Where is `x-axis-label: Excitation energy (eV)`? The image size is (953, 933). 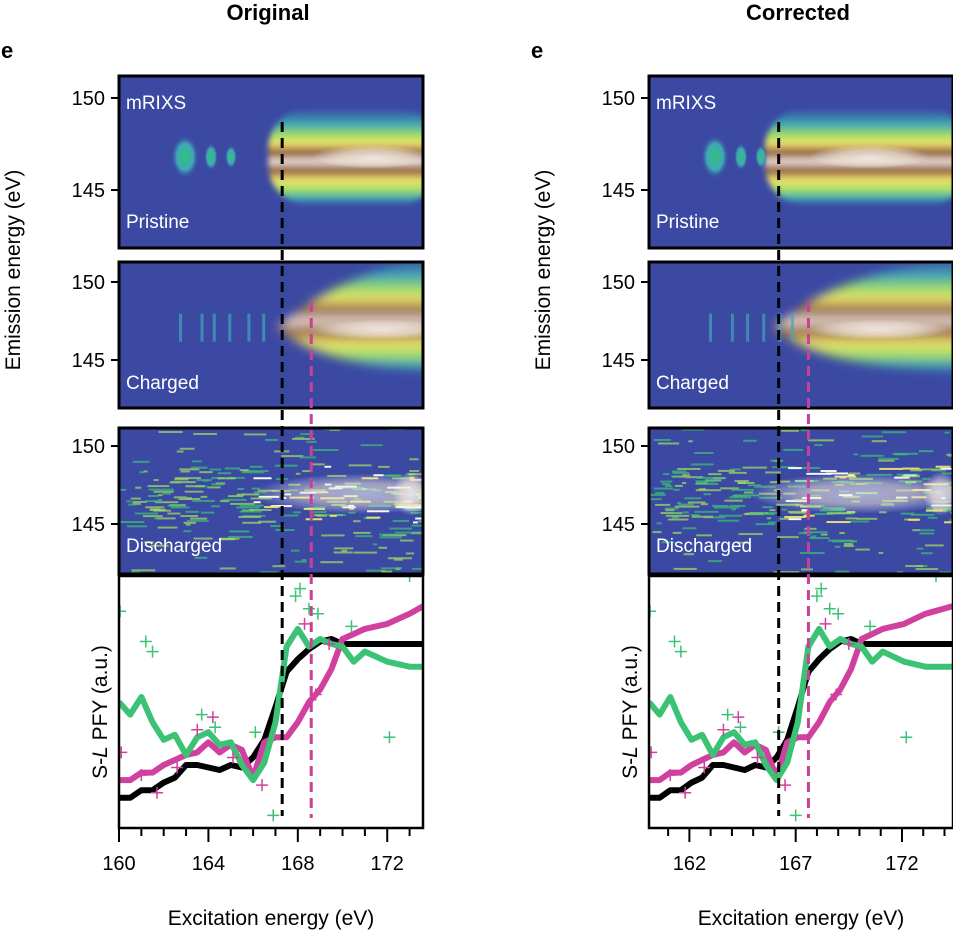 x-axis-label: Excitation energy (eV) is located at coordinates (271, 918).